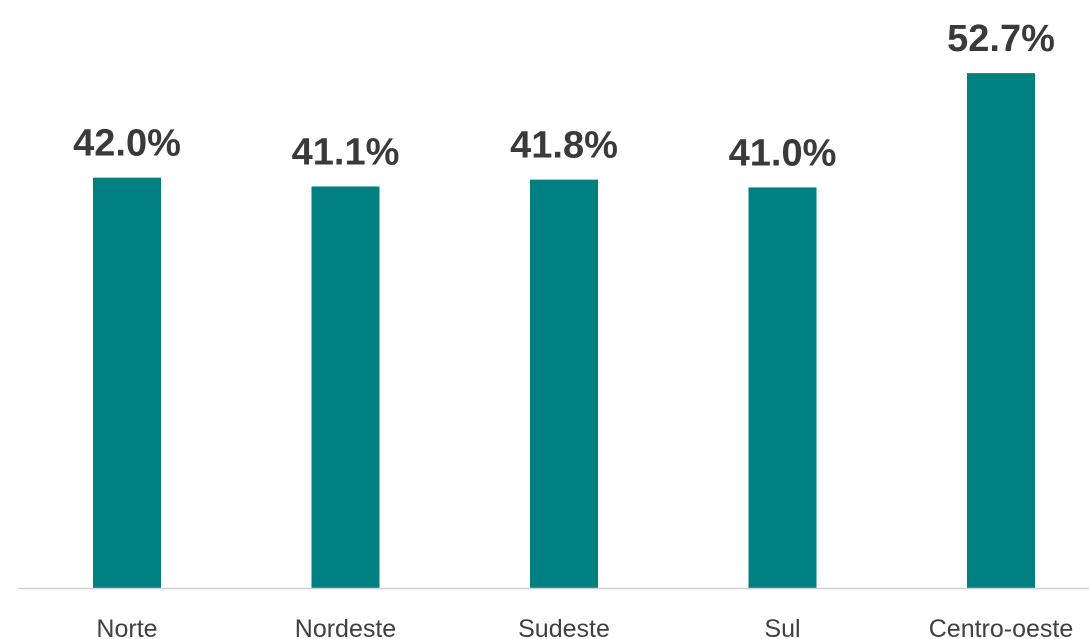 The height and width of the screenshot is (639, 1089). What do you see at coordinates (564, 146) in the screenshot?
I see `value-label-sudeste: 41.8%` at bounding box center [564, 146].